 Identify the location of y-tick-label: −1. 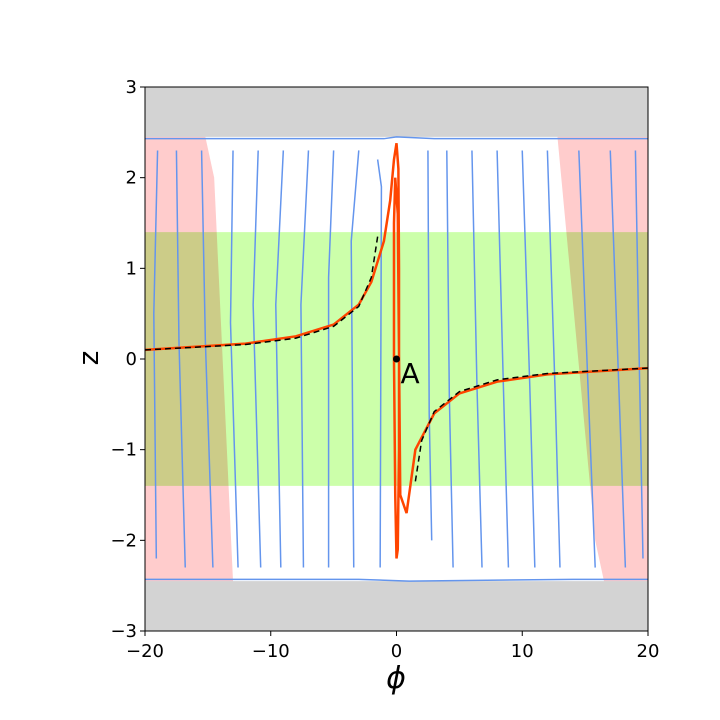
(123, 450).